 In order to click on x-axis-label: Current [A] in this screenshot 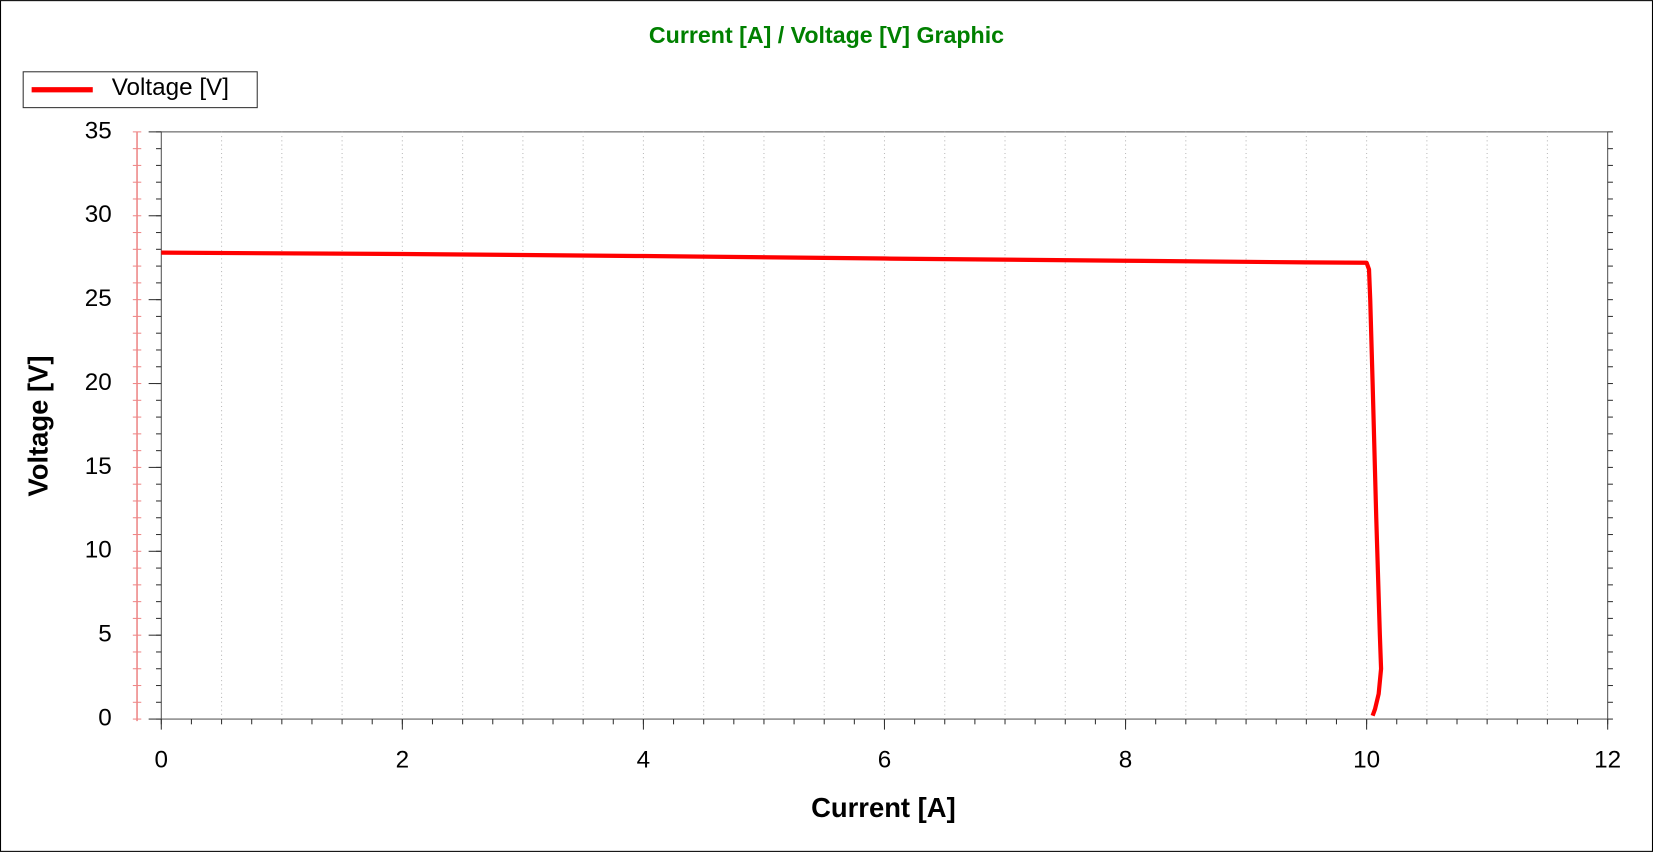, I will do `click(883, 807)`.